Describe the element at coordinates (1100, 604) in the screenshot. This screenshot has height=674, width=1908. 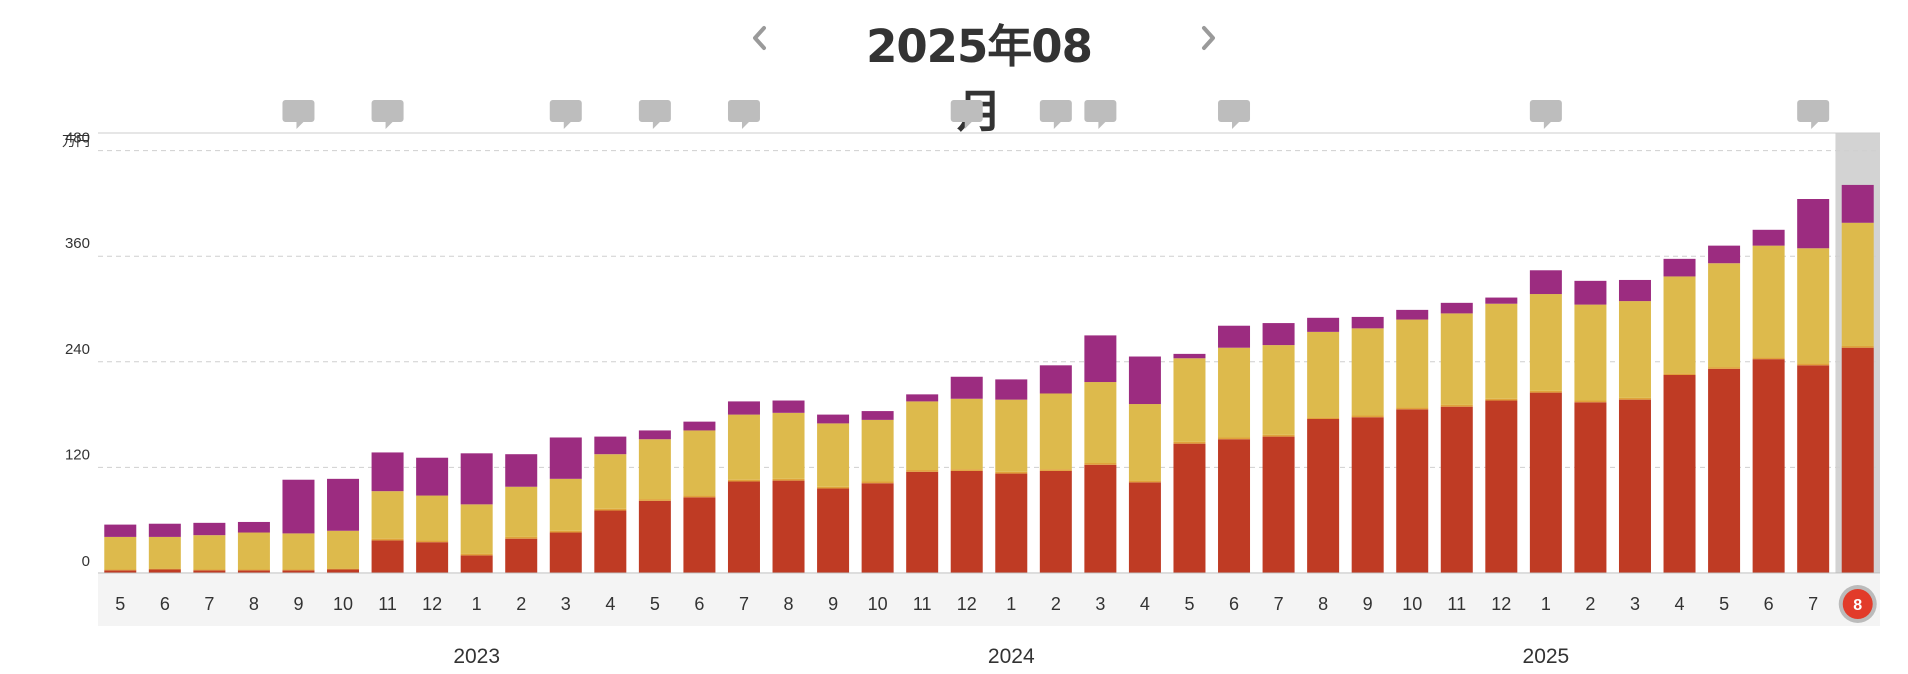
I see `x-tick-label: 3` at that location.